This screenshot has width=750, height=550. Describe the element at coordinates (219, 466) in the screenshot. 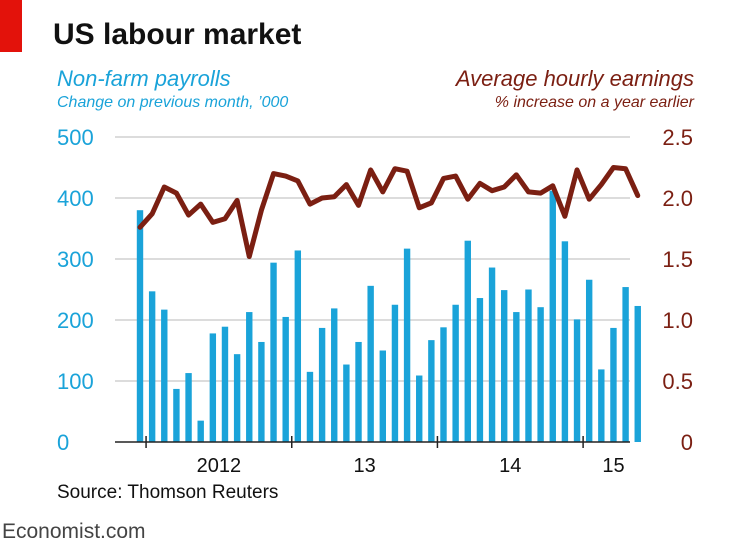

I see `x-tick-label: 2012` at that location.